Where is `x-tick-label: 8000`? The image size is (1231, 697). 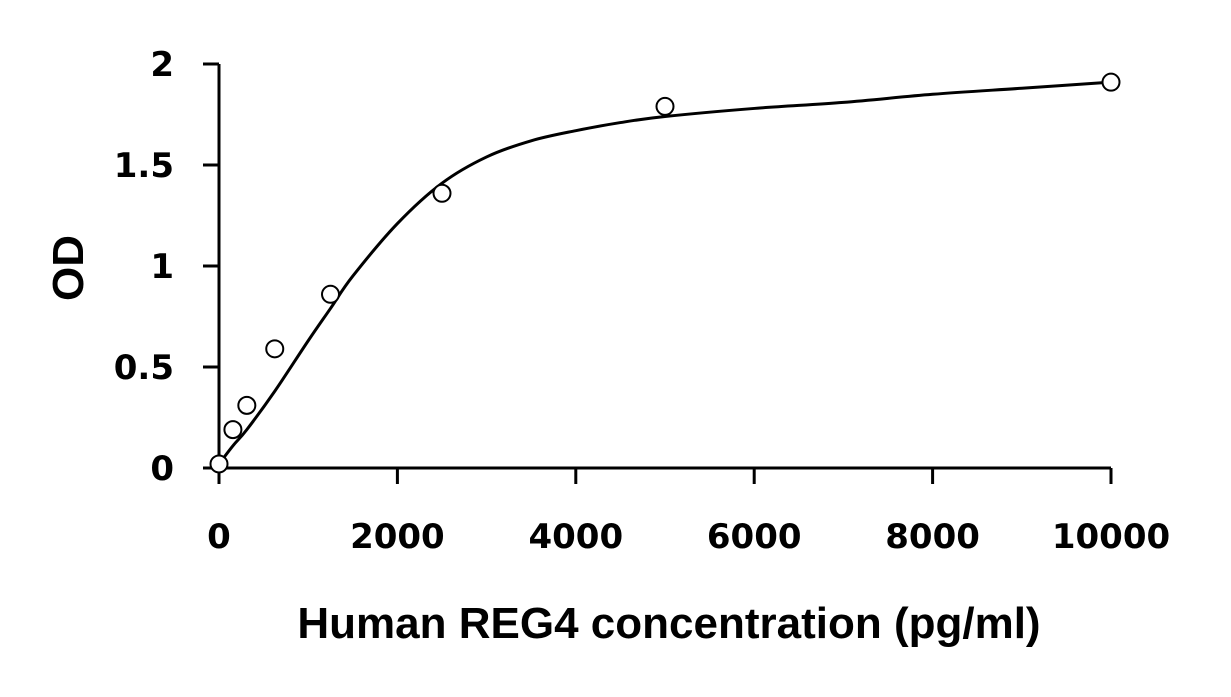
x-tick-label: 8000 is located at coordinates (932, 537).